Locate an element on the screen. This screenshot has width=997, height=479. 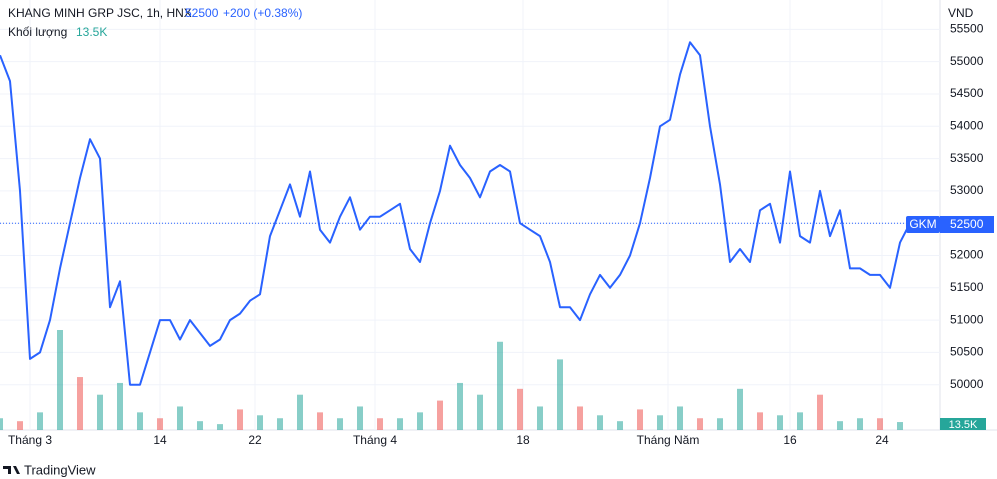
x-tick-label: 22 is located at coordinates (255, 440).